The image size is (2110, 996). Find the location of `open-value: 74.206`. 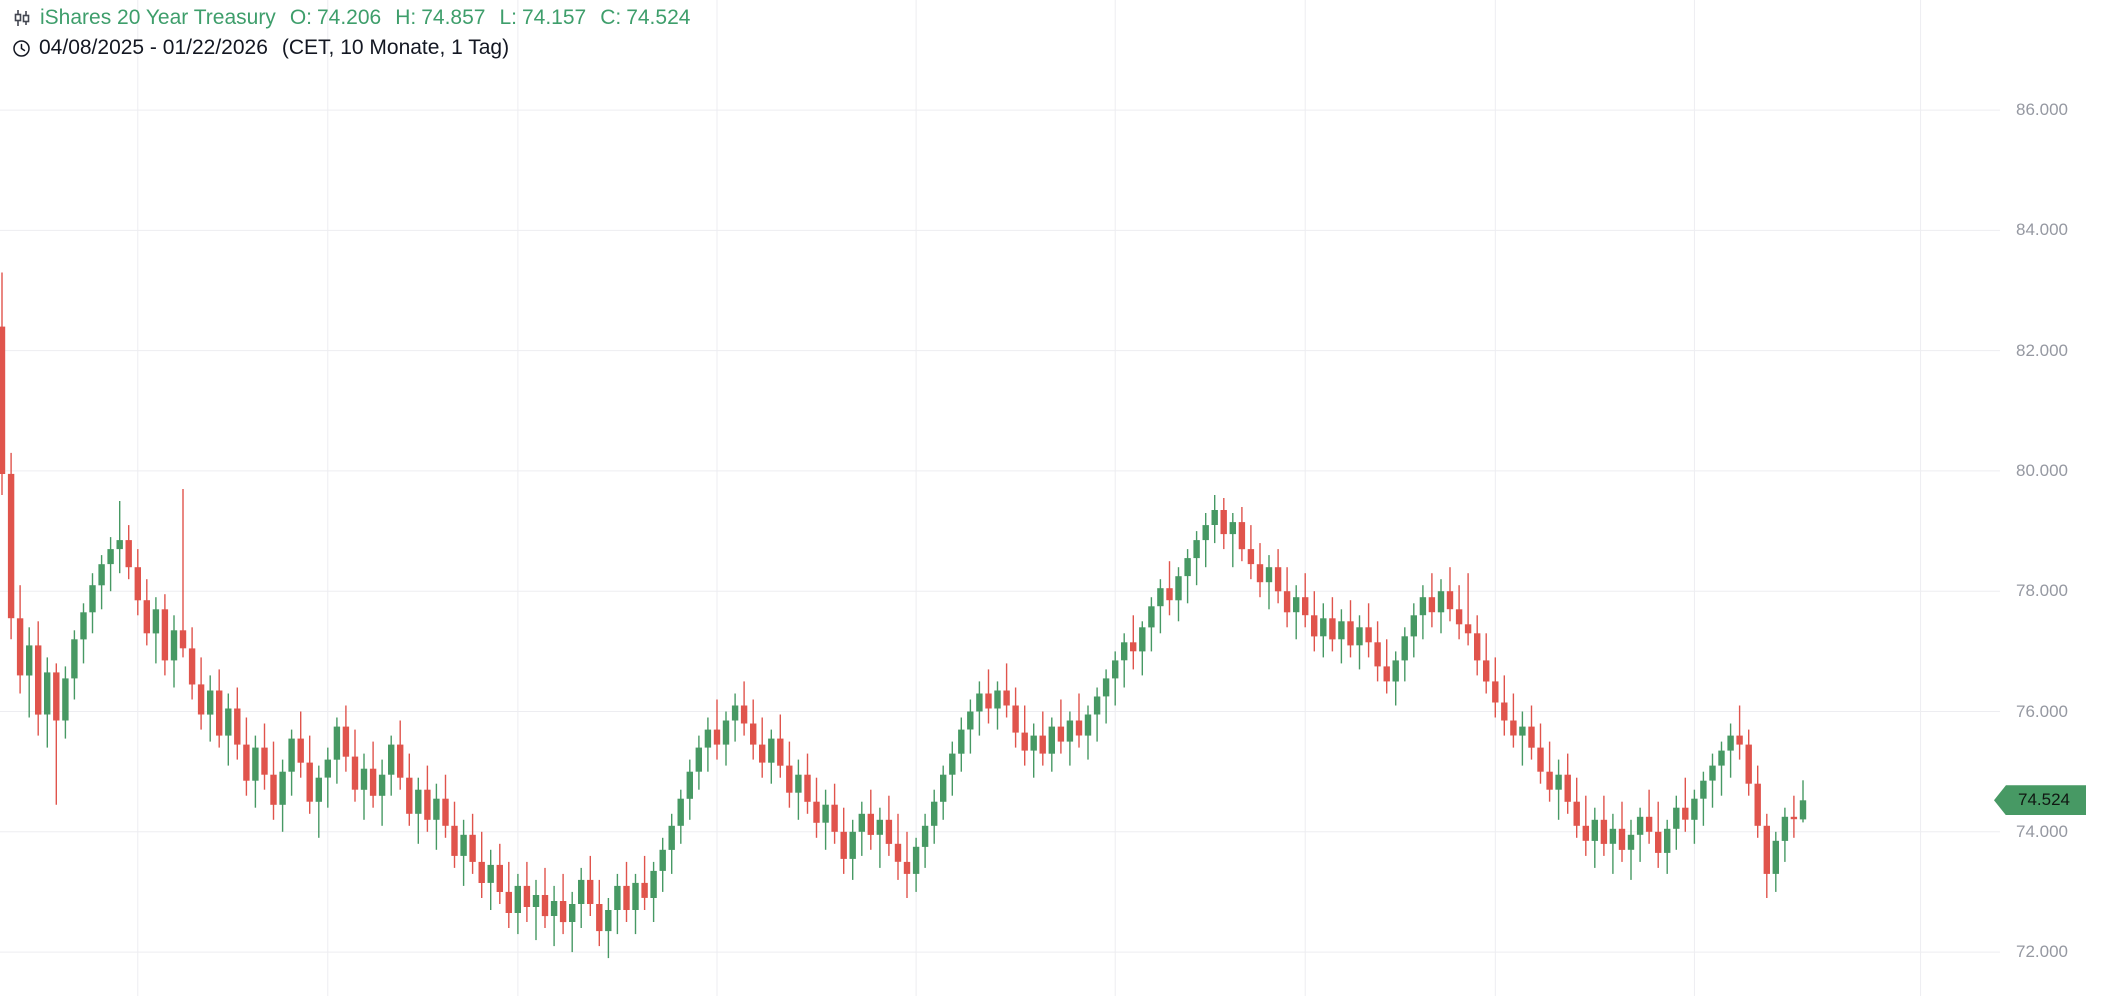

open-value: 74.206 is located at coordinates (349, 17).